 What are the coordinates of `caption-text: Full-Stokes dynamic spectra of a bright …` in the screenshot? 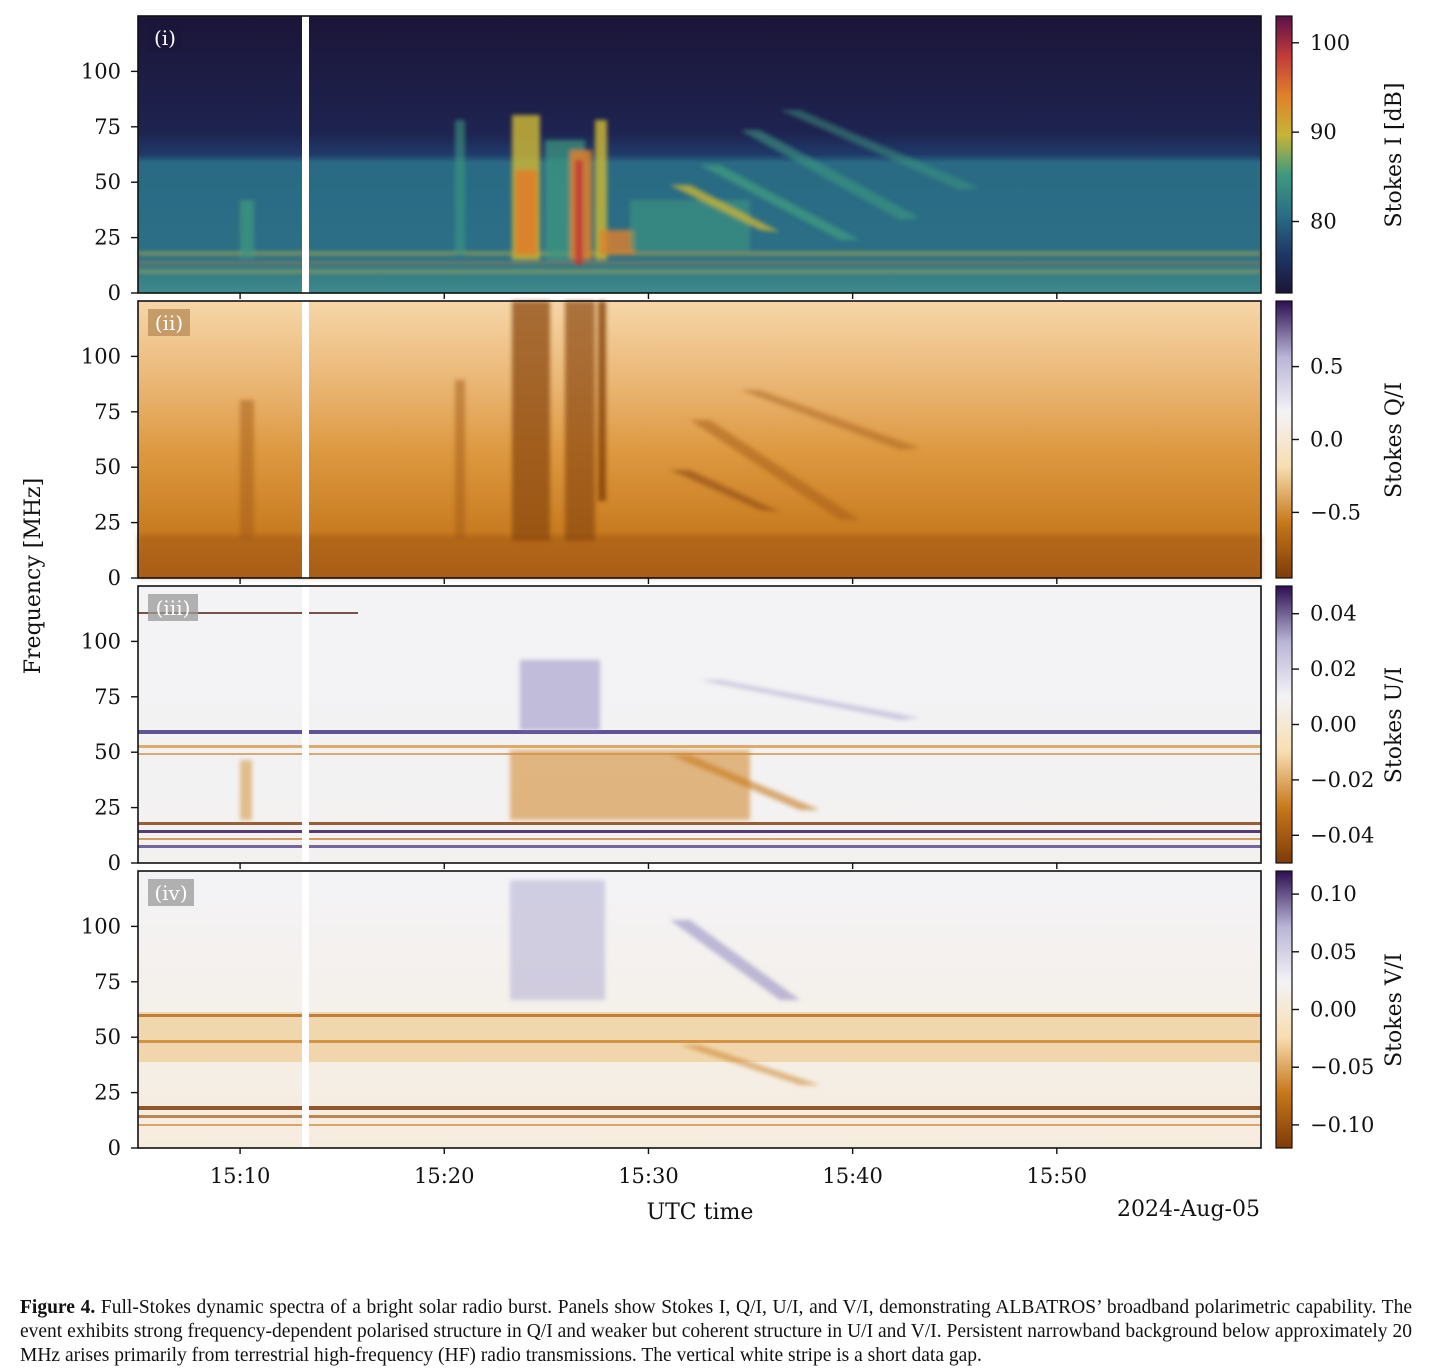 It's located at (716, 1331).